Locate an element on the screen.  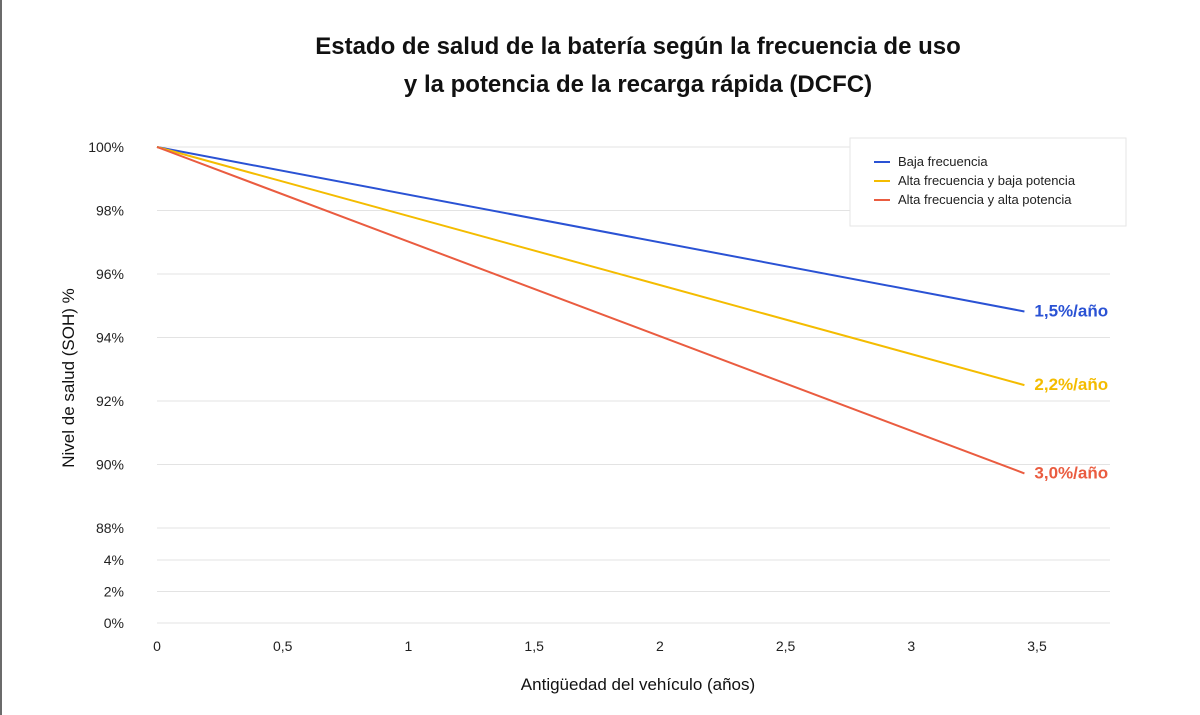
legend-entry-2: Alta frecuencia y baja potencia is located at coordinates (987, 180).